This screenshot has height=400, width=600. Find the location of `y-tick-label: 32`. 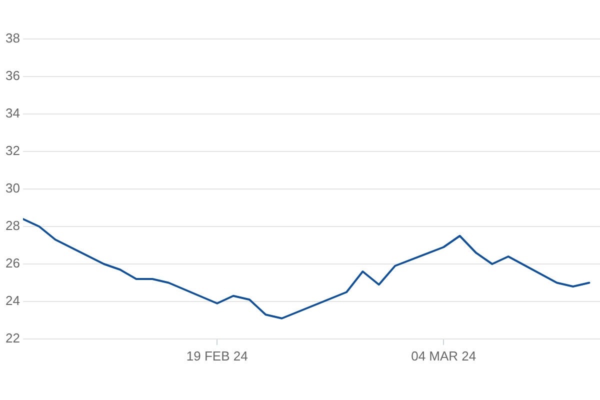

y-tick-label: 32 is located at coordinates (13, 150).